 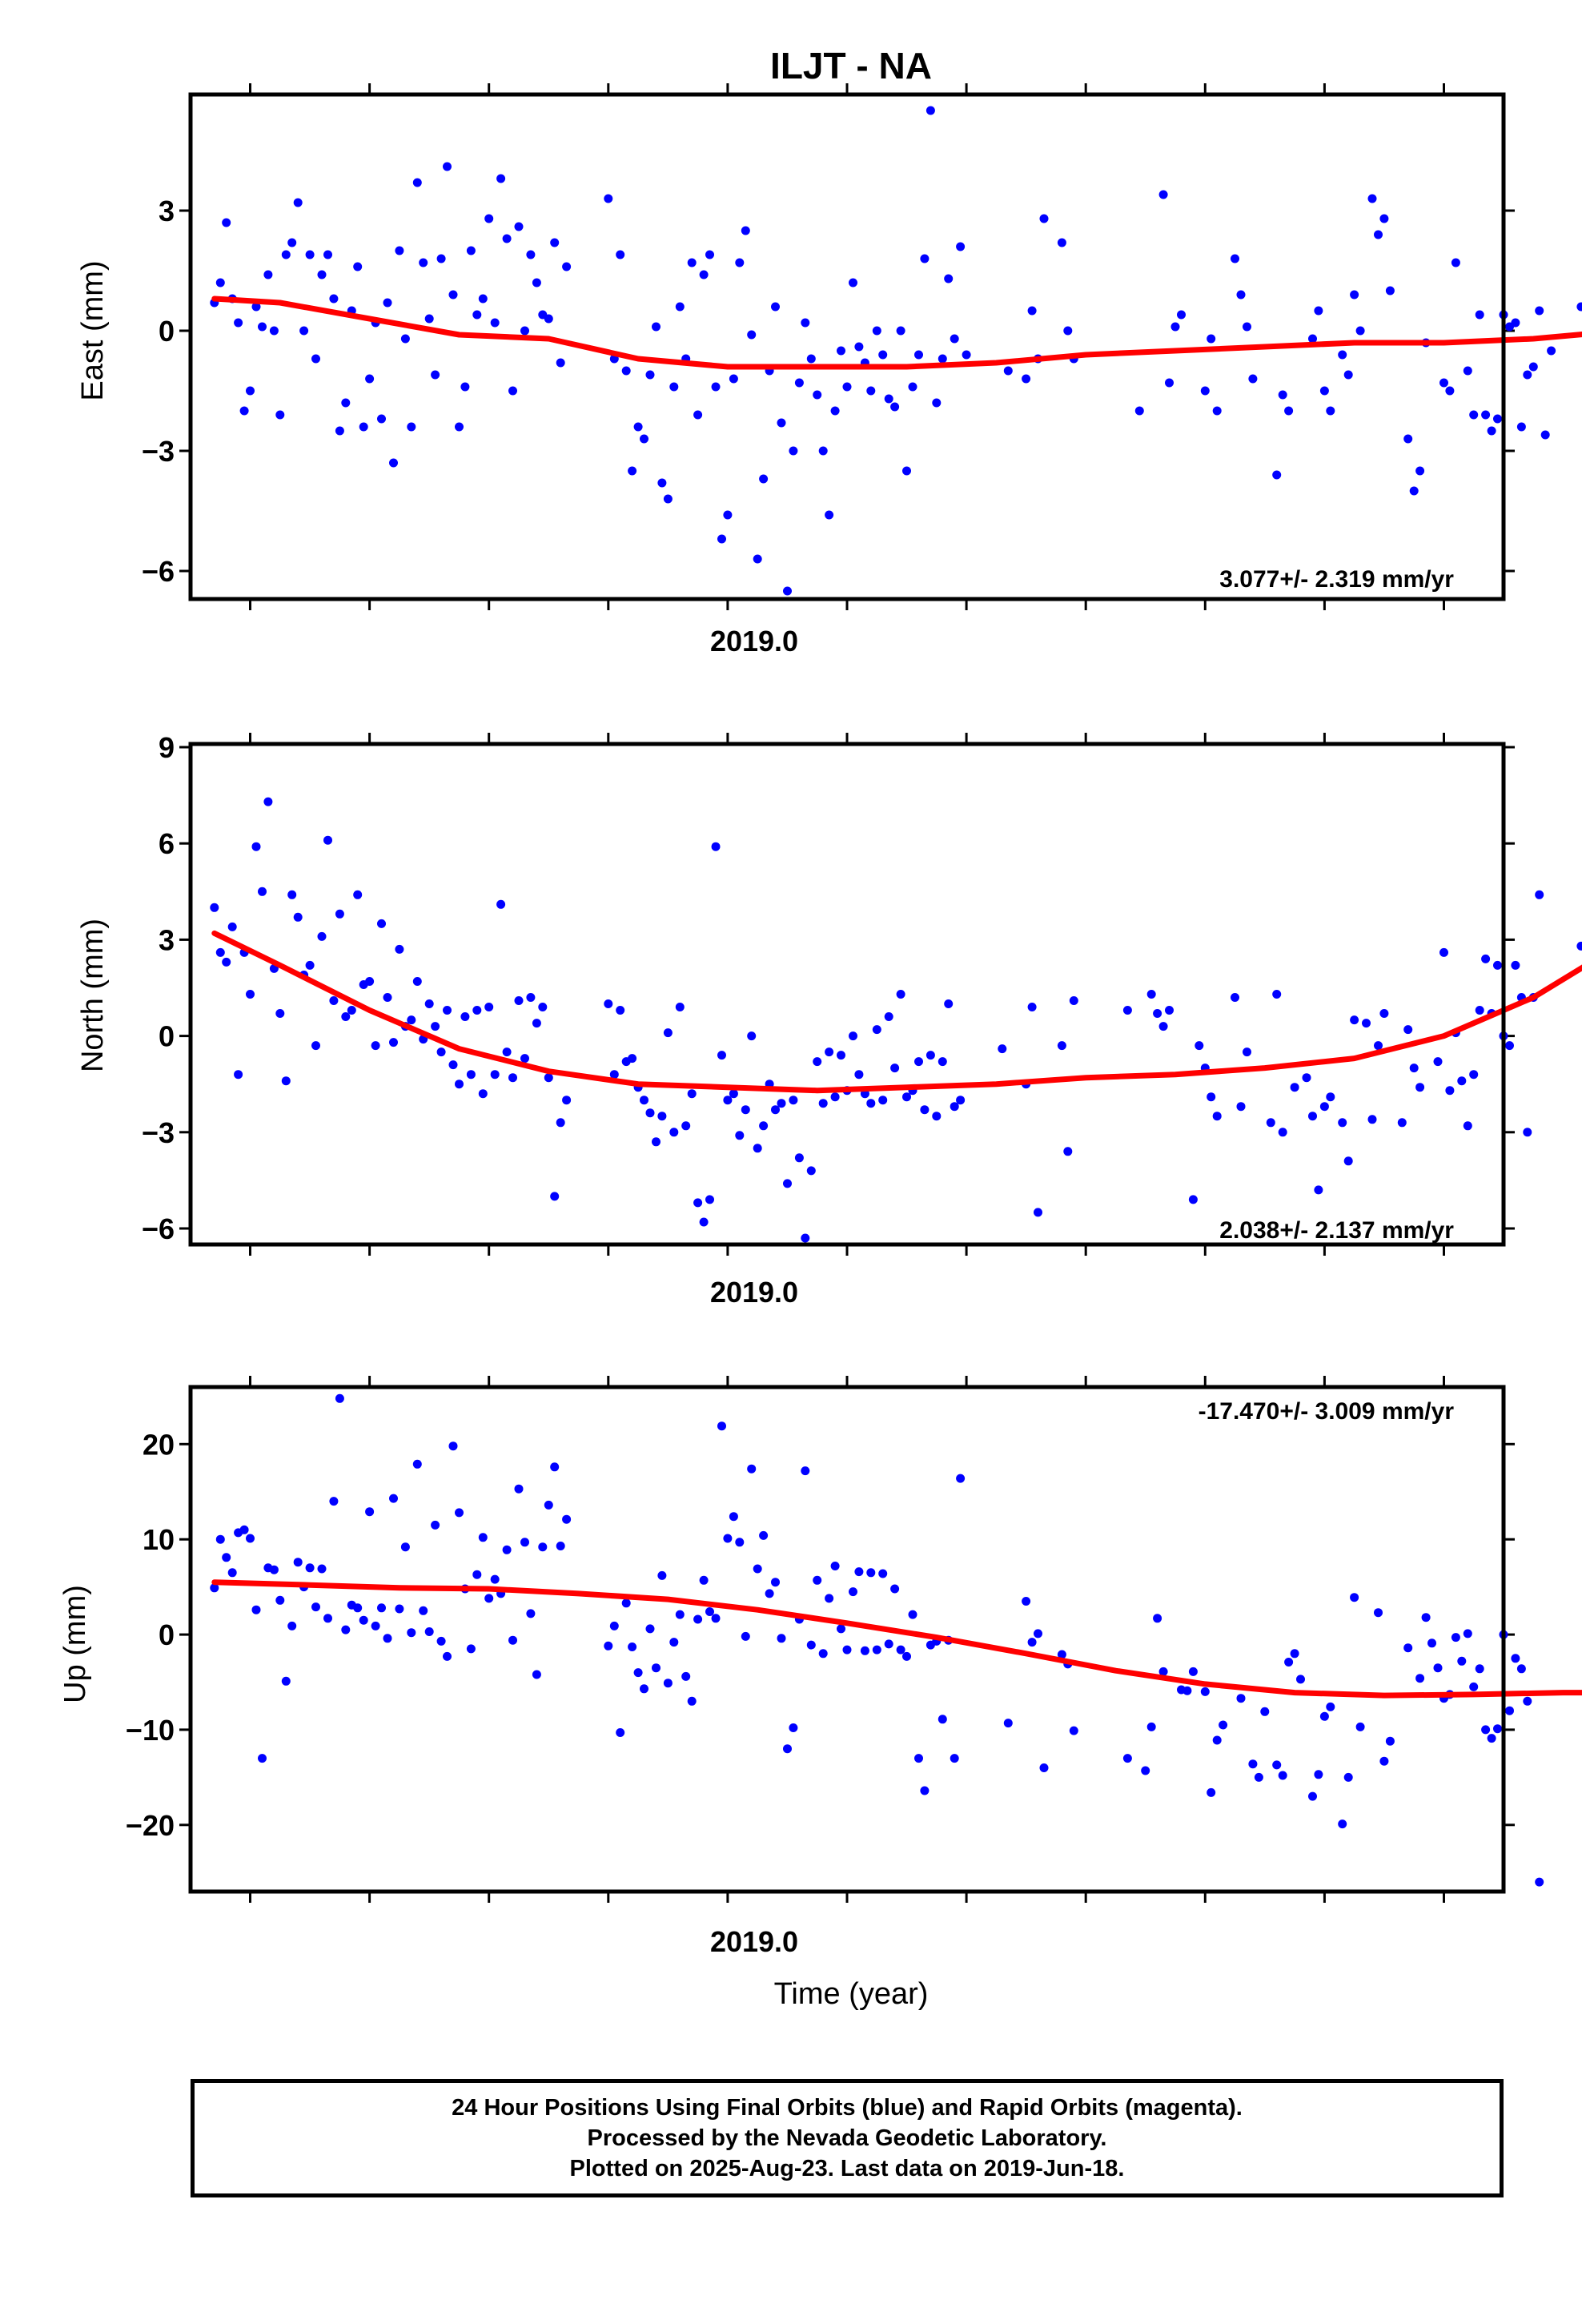 I want to click on east-y-tick-label: 0, so click(x=167, y=331).